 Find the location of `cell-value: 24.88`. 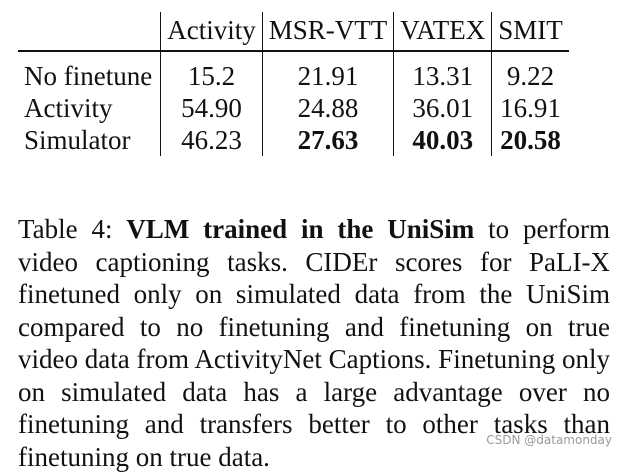

cell-value: 24.88 is located at coordinates (327, 108).